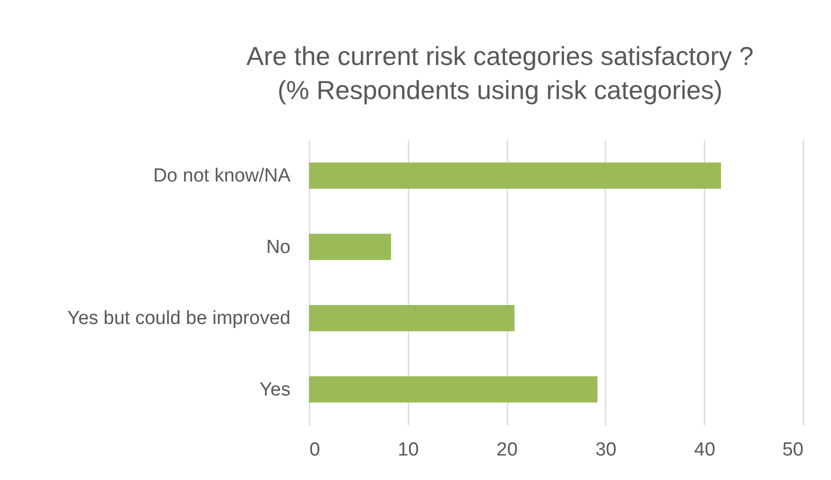  What do you see at coordinates (275, 389) in the screenshot?
I see `y-tick-label: Yes` at bounding box center [275, 389].